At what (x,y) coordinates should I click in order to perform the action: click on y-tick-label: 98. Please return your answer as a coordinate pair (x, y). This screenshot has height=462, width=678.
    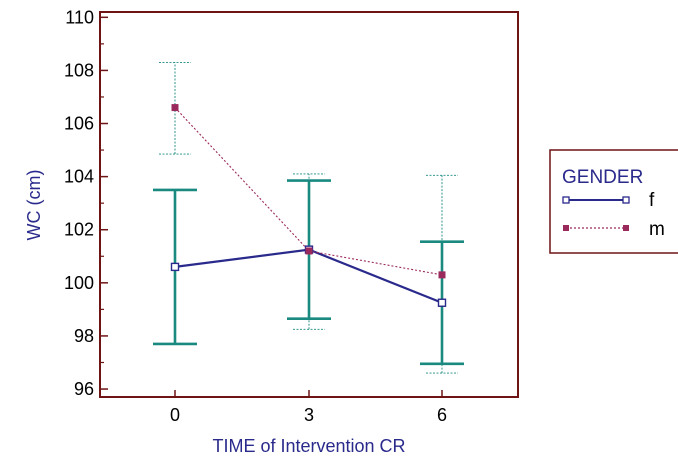
    Looking at the image, I should click on (84, 336).